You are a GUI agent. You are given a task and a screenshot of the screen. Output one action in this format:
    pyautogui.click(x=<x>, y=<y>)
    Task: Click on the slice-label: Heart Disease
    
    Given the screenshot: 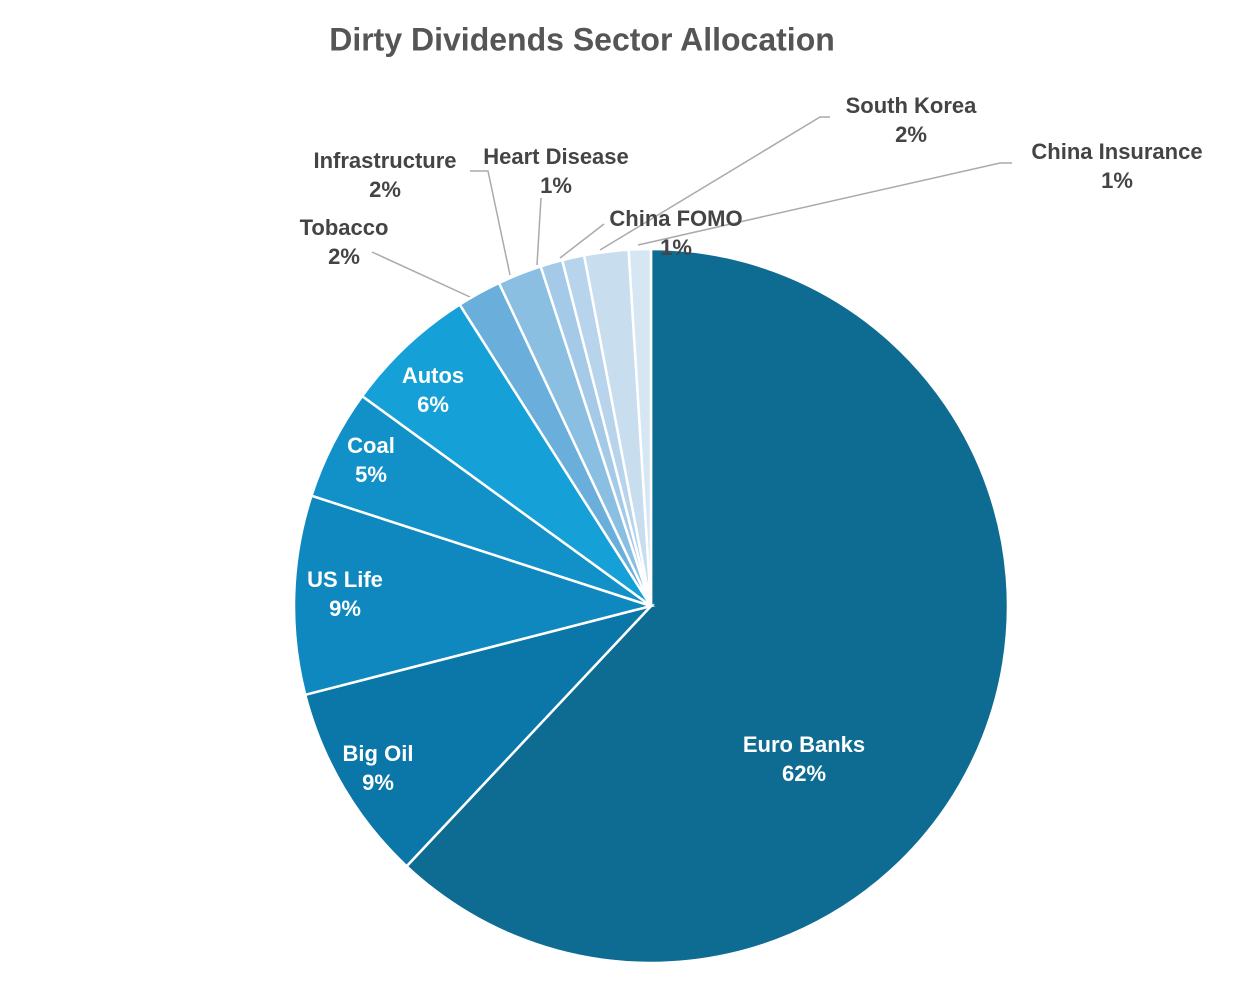 What is the action you would take?
    pyautogui.click(x=556, y=156)
    